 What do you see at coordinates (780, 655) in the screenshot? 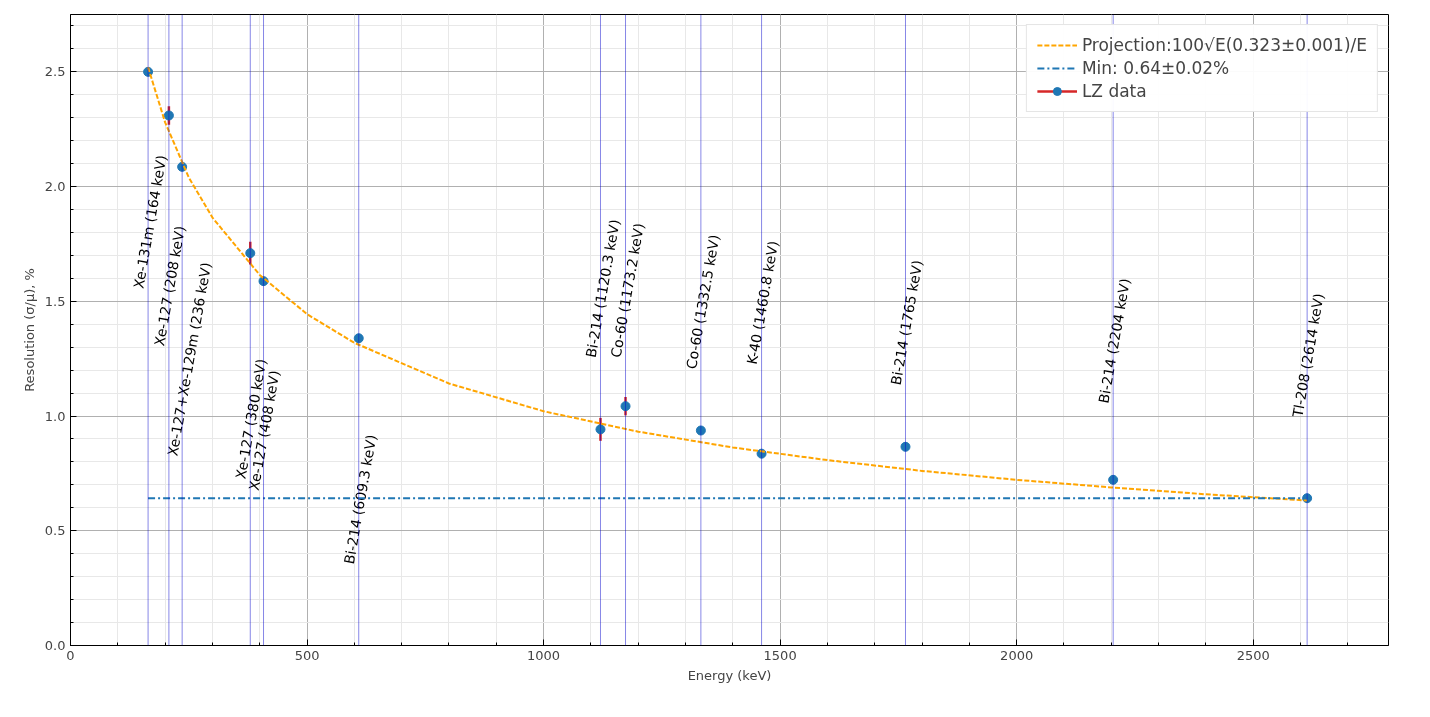
I see `x-tick-label: 1500` at bounding box center [780, 655].